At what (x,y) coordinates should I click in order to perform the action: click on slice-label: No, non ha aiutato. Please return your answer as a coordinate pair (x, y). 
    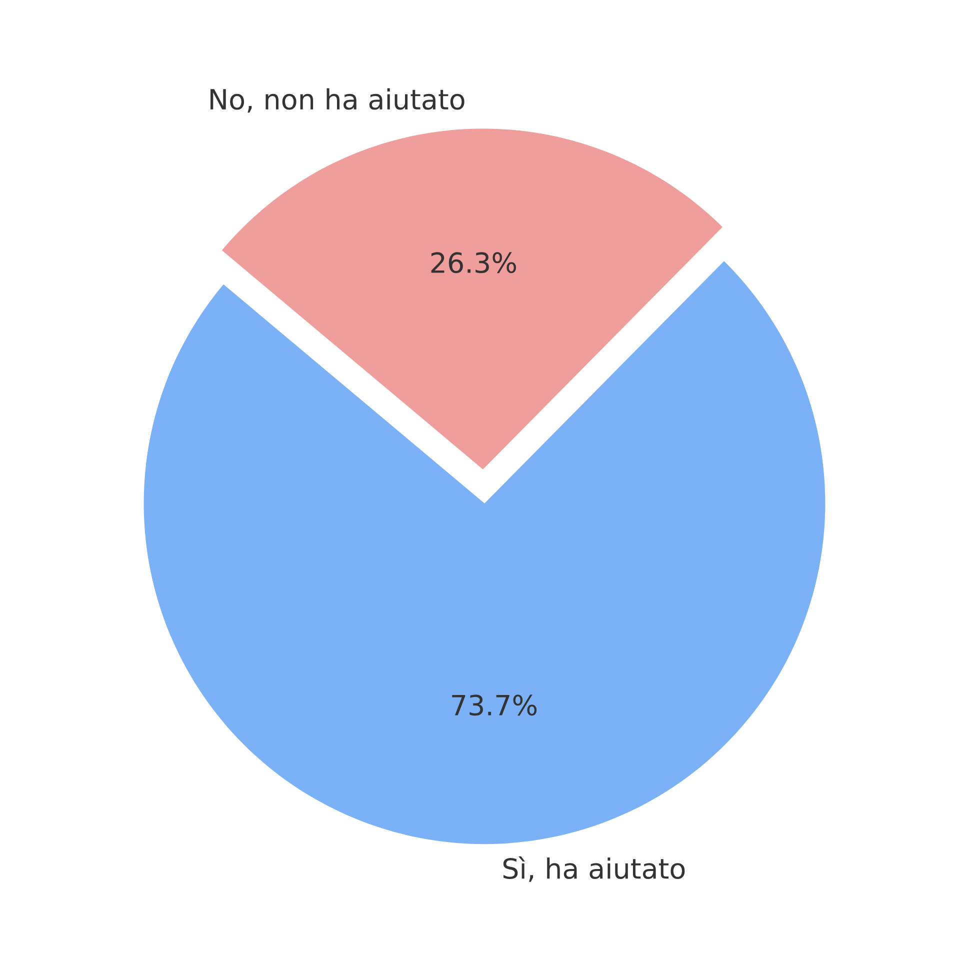
    Looking at the image, I should click on (337, 100).